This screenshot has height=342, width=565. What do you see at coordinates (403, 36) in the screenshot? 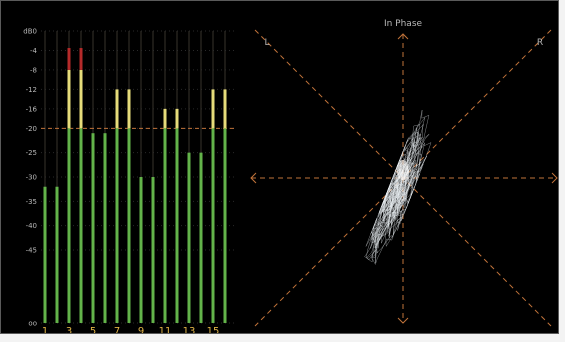
I see `scope-up-arrow` at bounding box center [403, 36].